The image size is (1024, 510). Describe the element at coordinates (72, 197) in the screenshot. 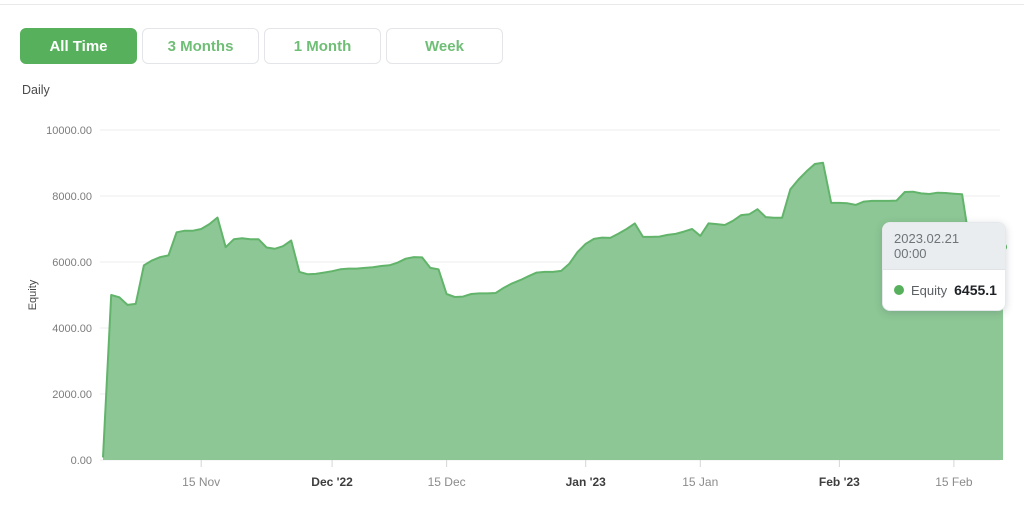

I see `y-axis-tick-label: 8000.00` at that location.